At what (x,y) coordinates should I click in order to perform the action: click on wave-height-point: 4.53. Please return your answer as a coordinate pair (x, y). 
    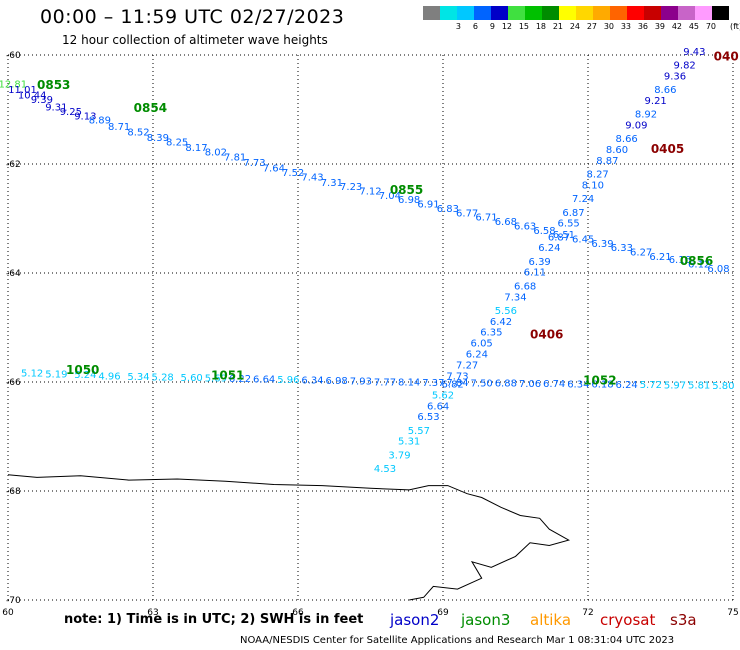
    Looking at the image, I should click on (385, 469).